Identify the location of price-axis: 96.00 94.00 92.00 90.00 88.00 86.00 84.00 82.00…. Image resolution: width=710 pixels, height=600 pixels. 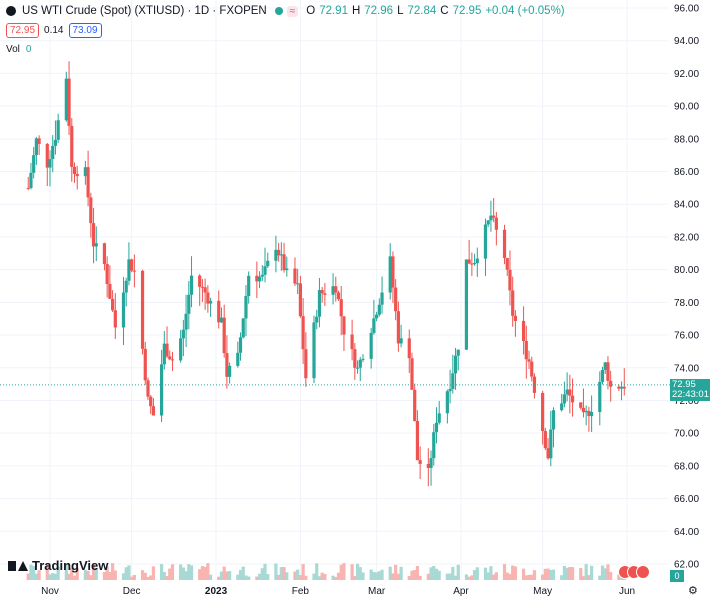
(686, 287).